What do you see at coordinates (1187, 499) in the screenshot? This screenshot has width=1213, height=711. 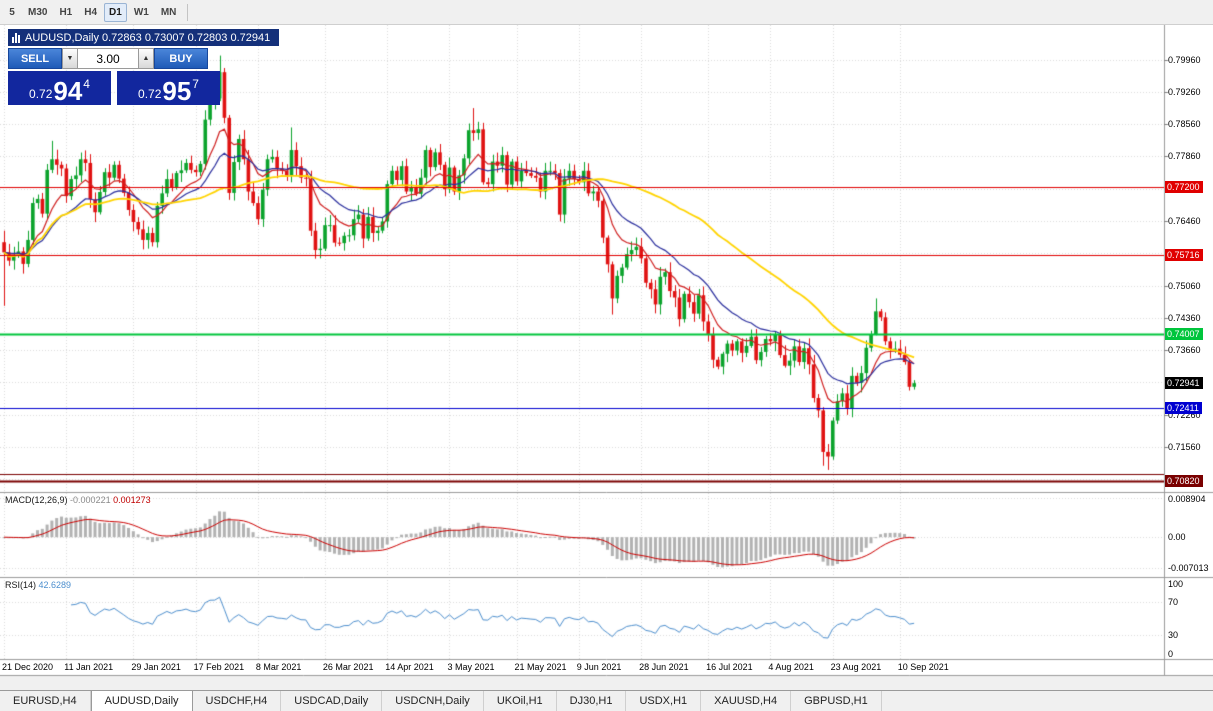 I see `macd-axis-label: 0.008904` at bounding box center [1187, 499].